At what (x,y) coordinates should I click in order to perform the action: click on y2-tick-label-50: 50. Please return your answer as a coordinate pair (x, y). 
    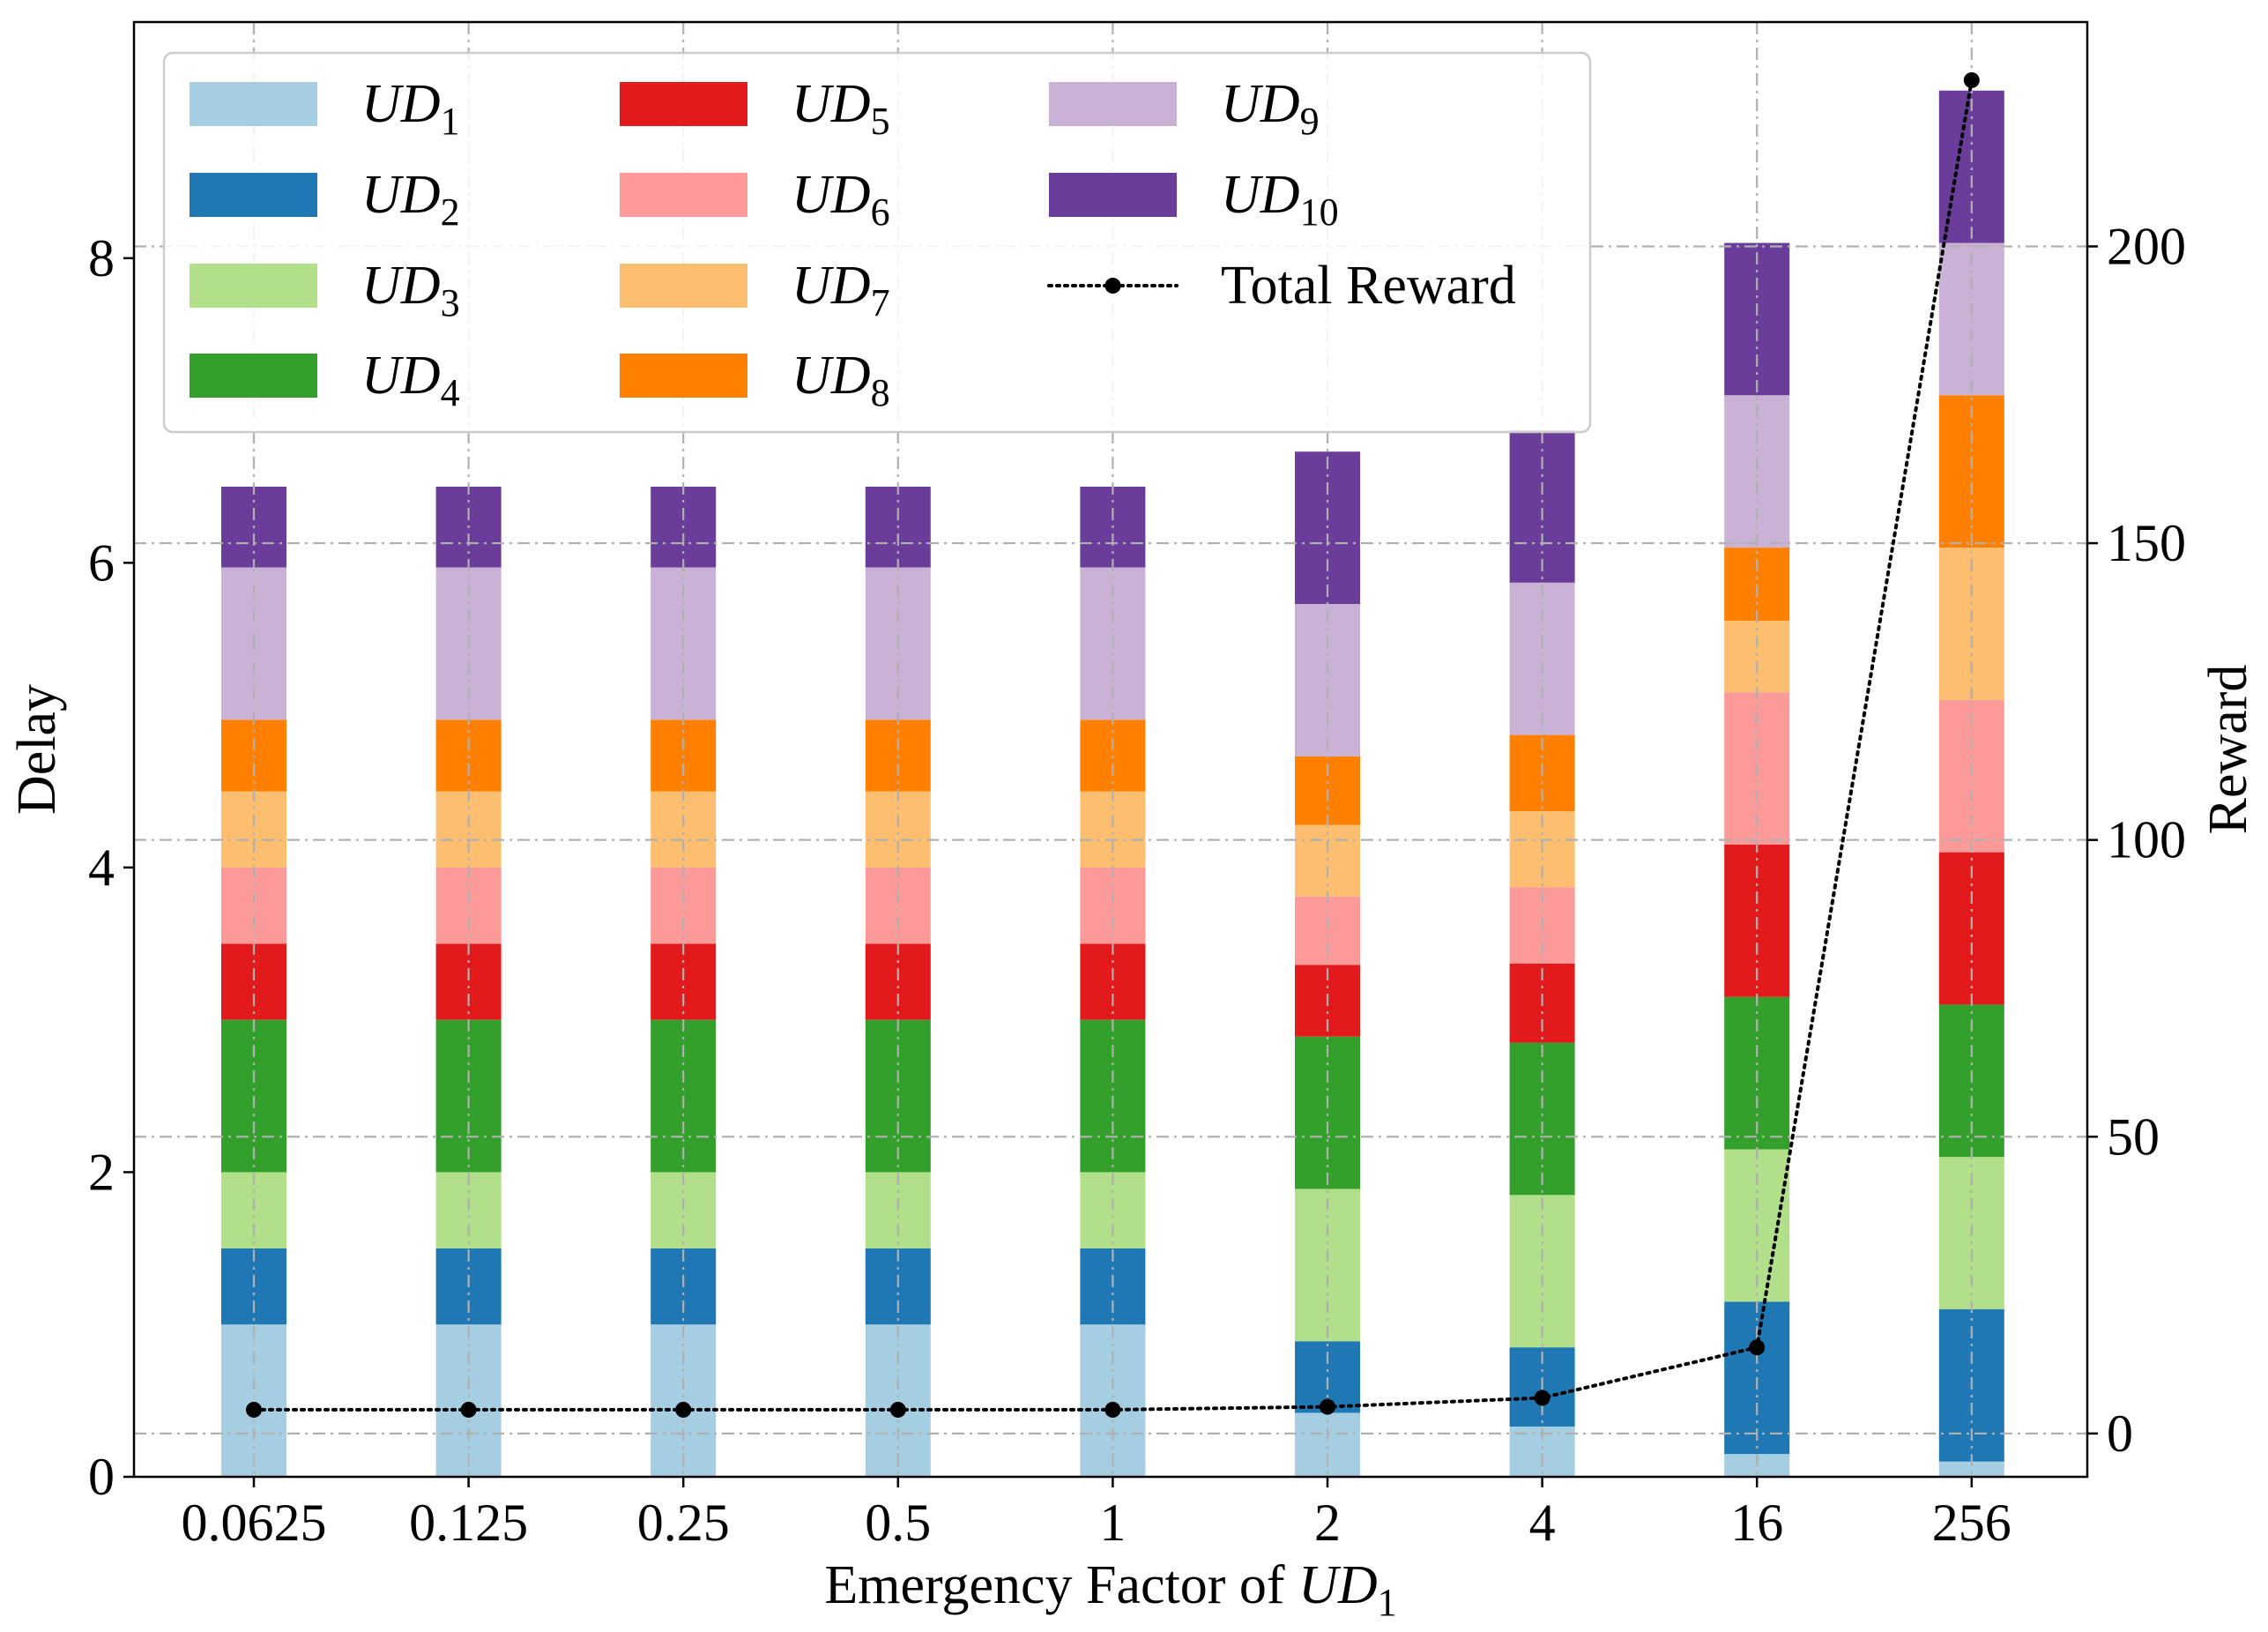
    Looking at the image, I should click on (2133, 1136).